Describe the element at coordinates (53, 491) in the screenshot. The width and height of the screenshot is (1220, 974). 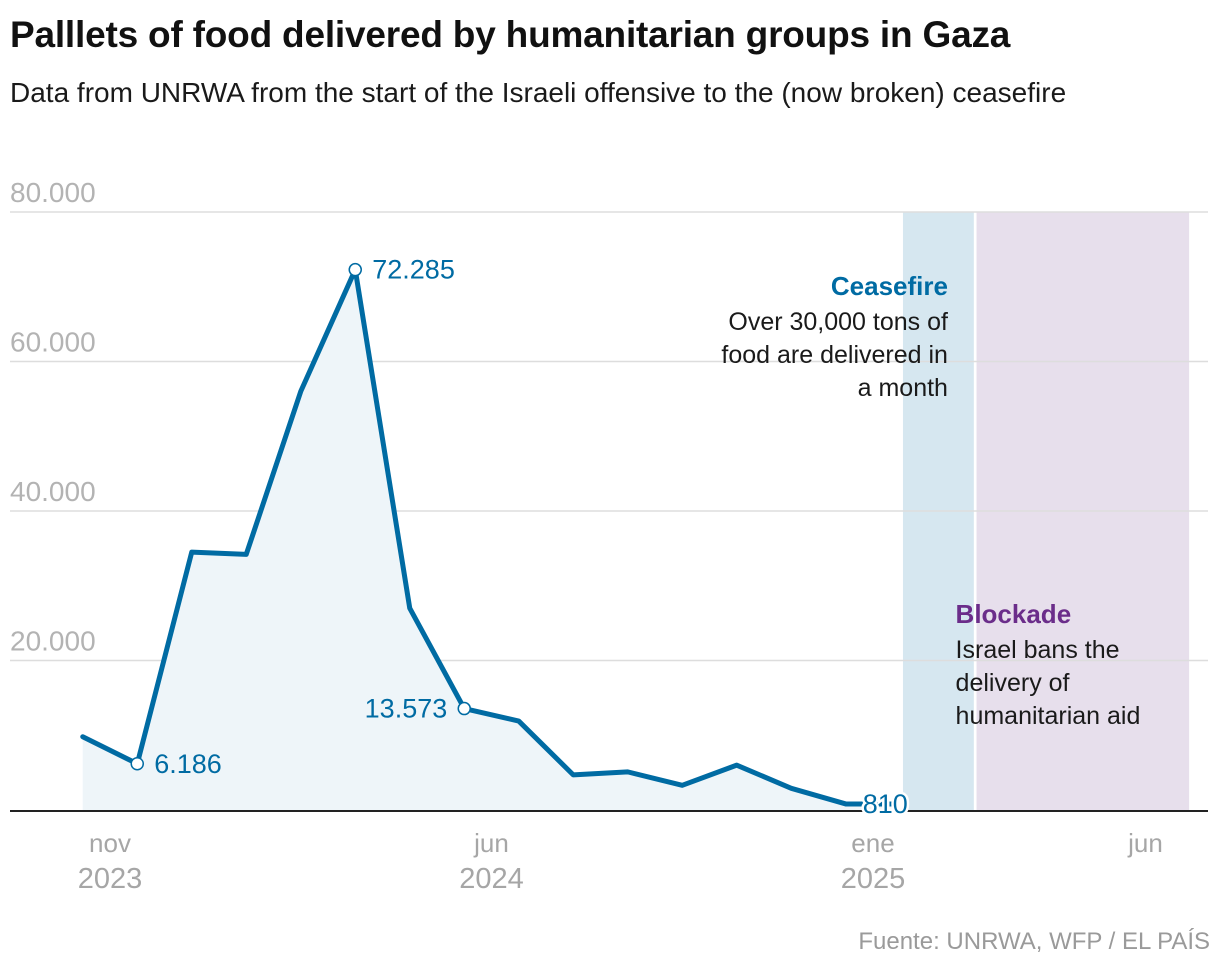
I see `y-tick-label: 40.000` at that location.